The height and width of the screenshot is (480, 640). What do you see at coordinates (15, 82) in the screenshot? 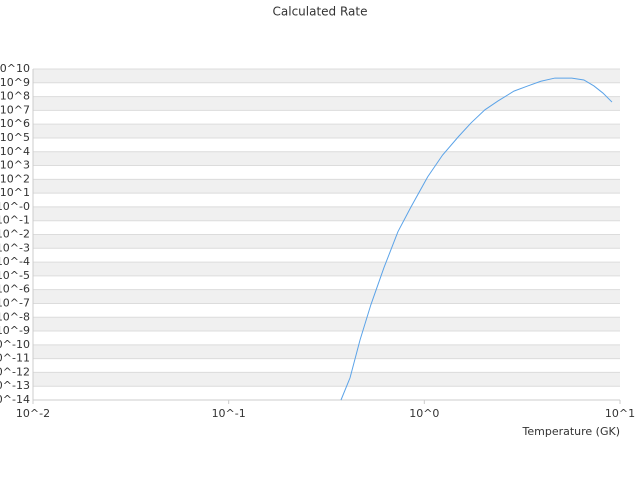
I see `y-tick-label: 10^9` at bounding box center [15, 82].